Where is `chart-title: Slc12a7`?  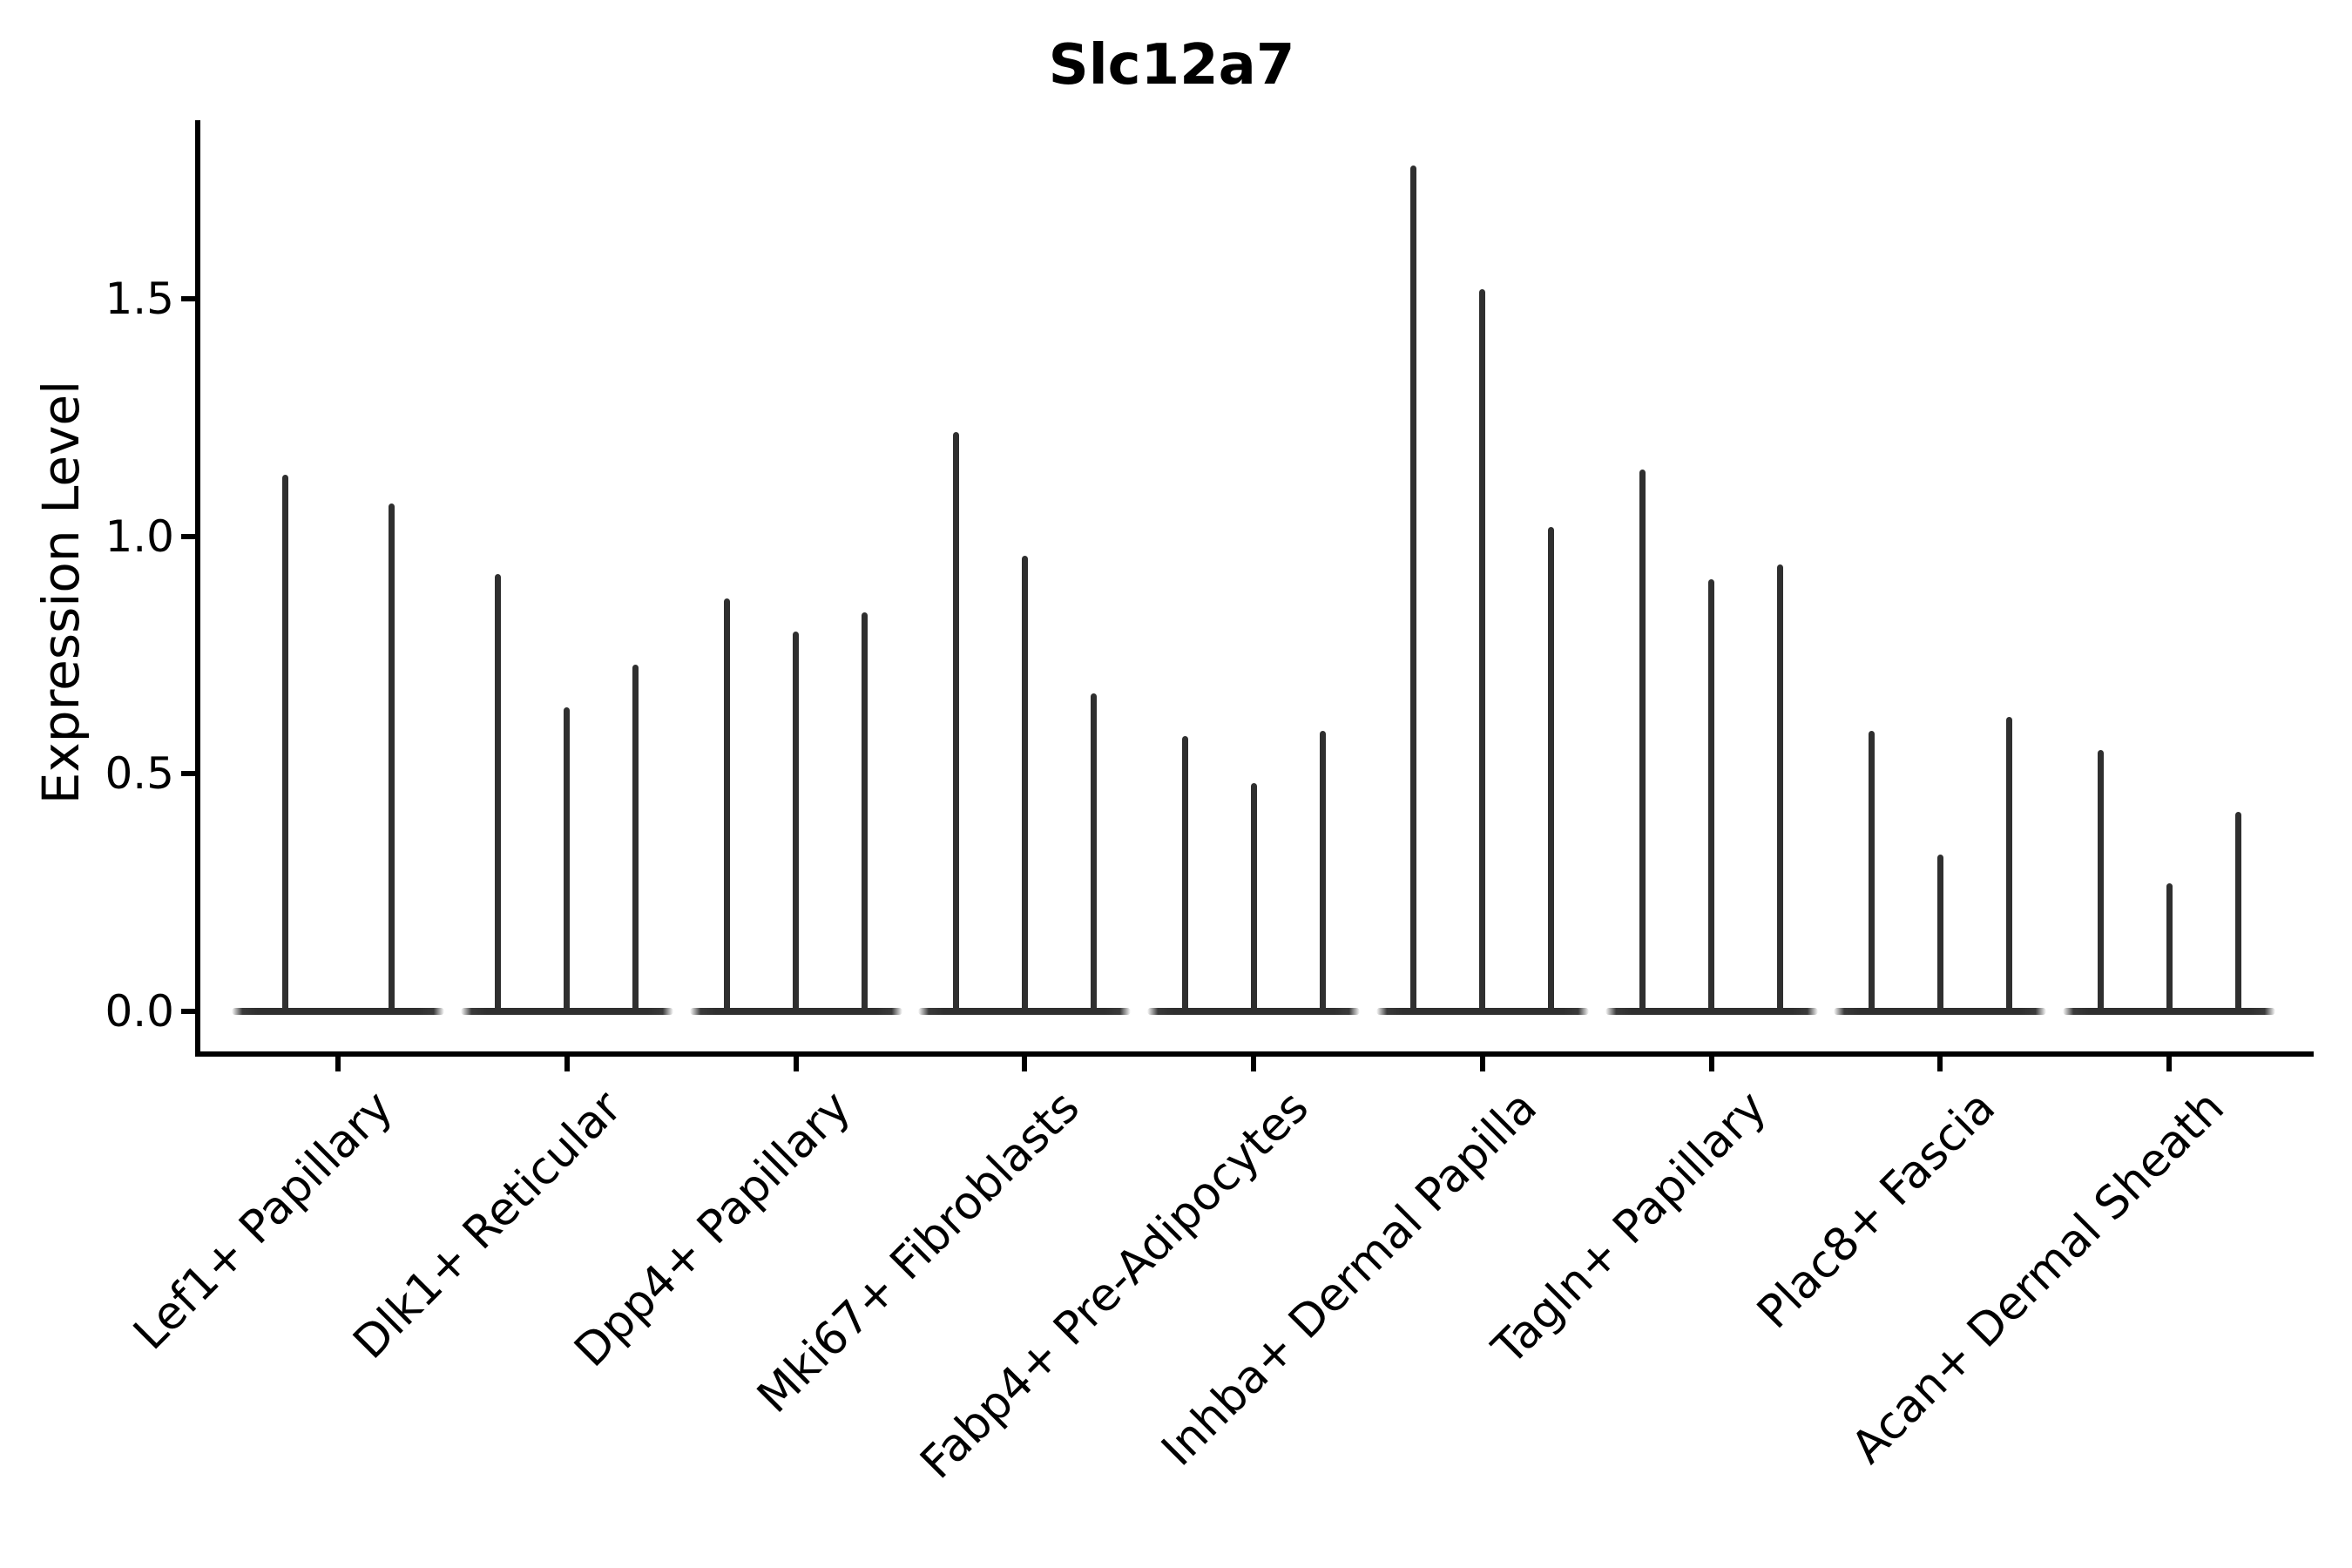
chart-title: Slc12a7 is located at coordinates (1172, 66).